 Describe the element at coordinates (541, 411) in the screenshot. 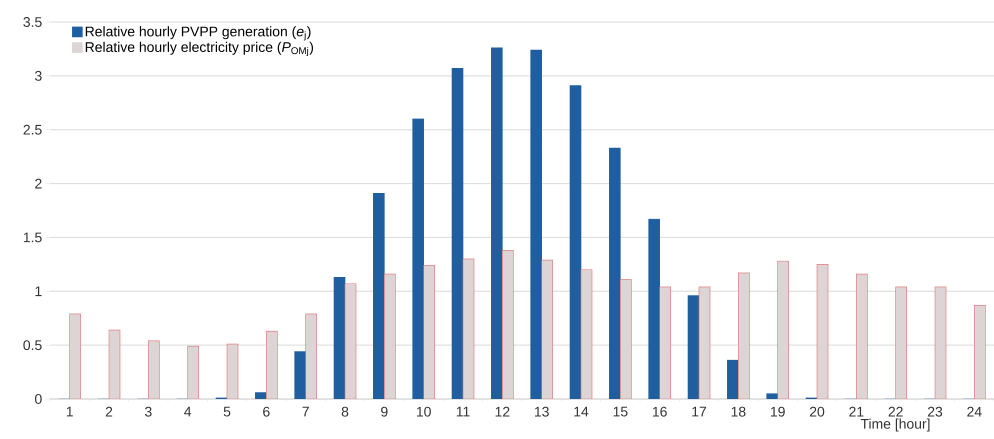

I see `x-tick-label: 13` at that location.